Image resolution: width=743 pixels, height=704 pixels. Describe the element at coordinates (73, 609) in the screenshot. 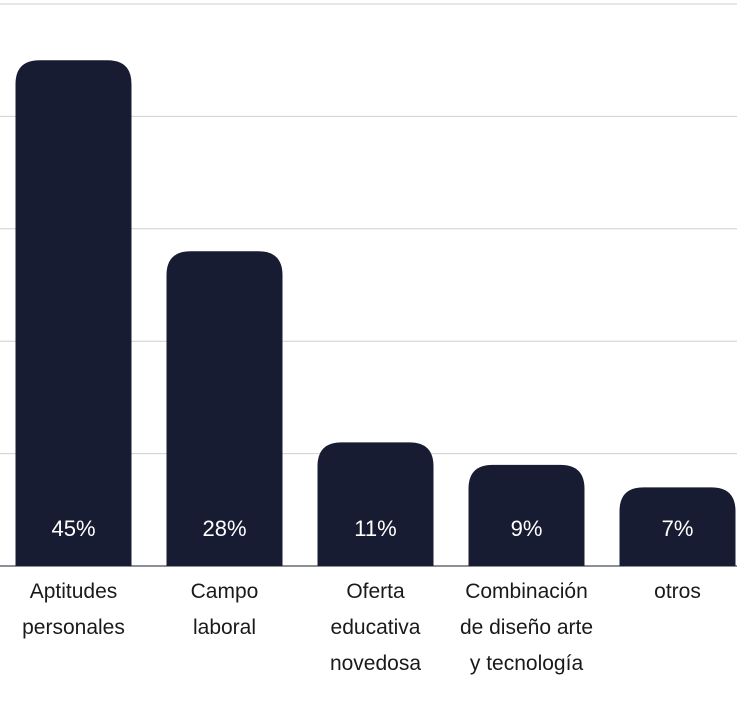

I see `x-tick-label: Aptitudes personales` at that location.